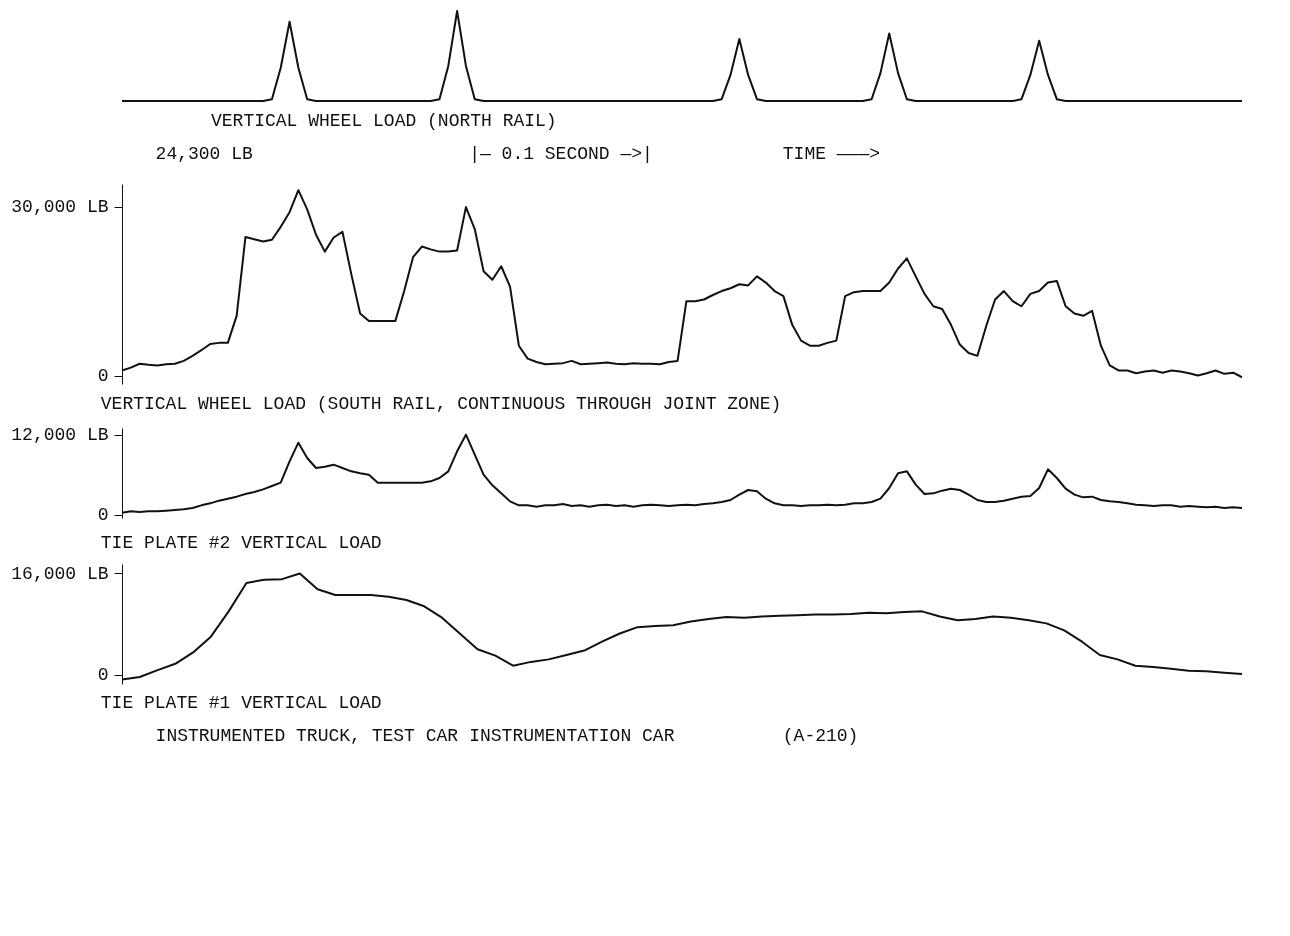 The height and width of the screenshot is (936, 1290). I want to click on text: VERTICAL WHEEL LOAD (SOUTH RAIL, CONTINUOUS THROUGH JOINT ZONE), so click(441, 403).